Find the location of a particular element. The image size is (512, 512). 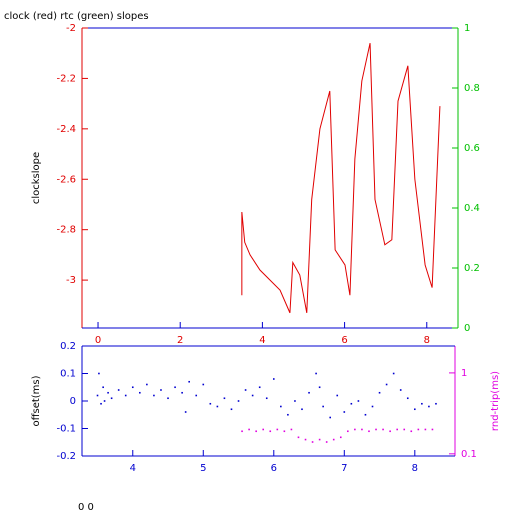

y2-tick-label: 0 is located at coordinates (467, 328).